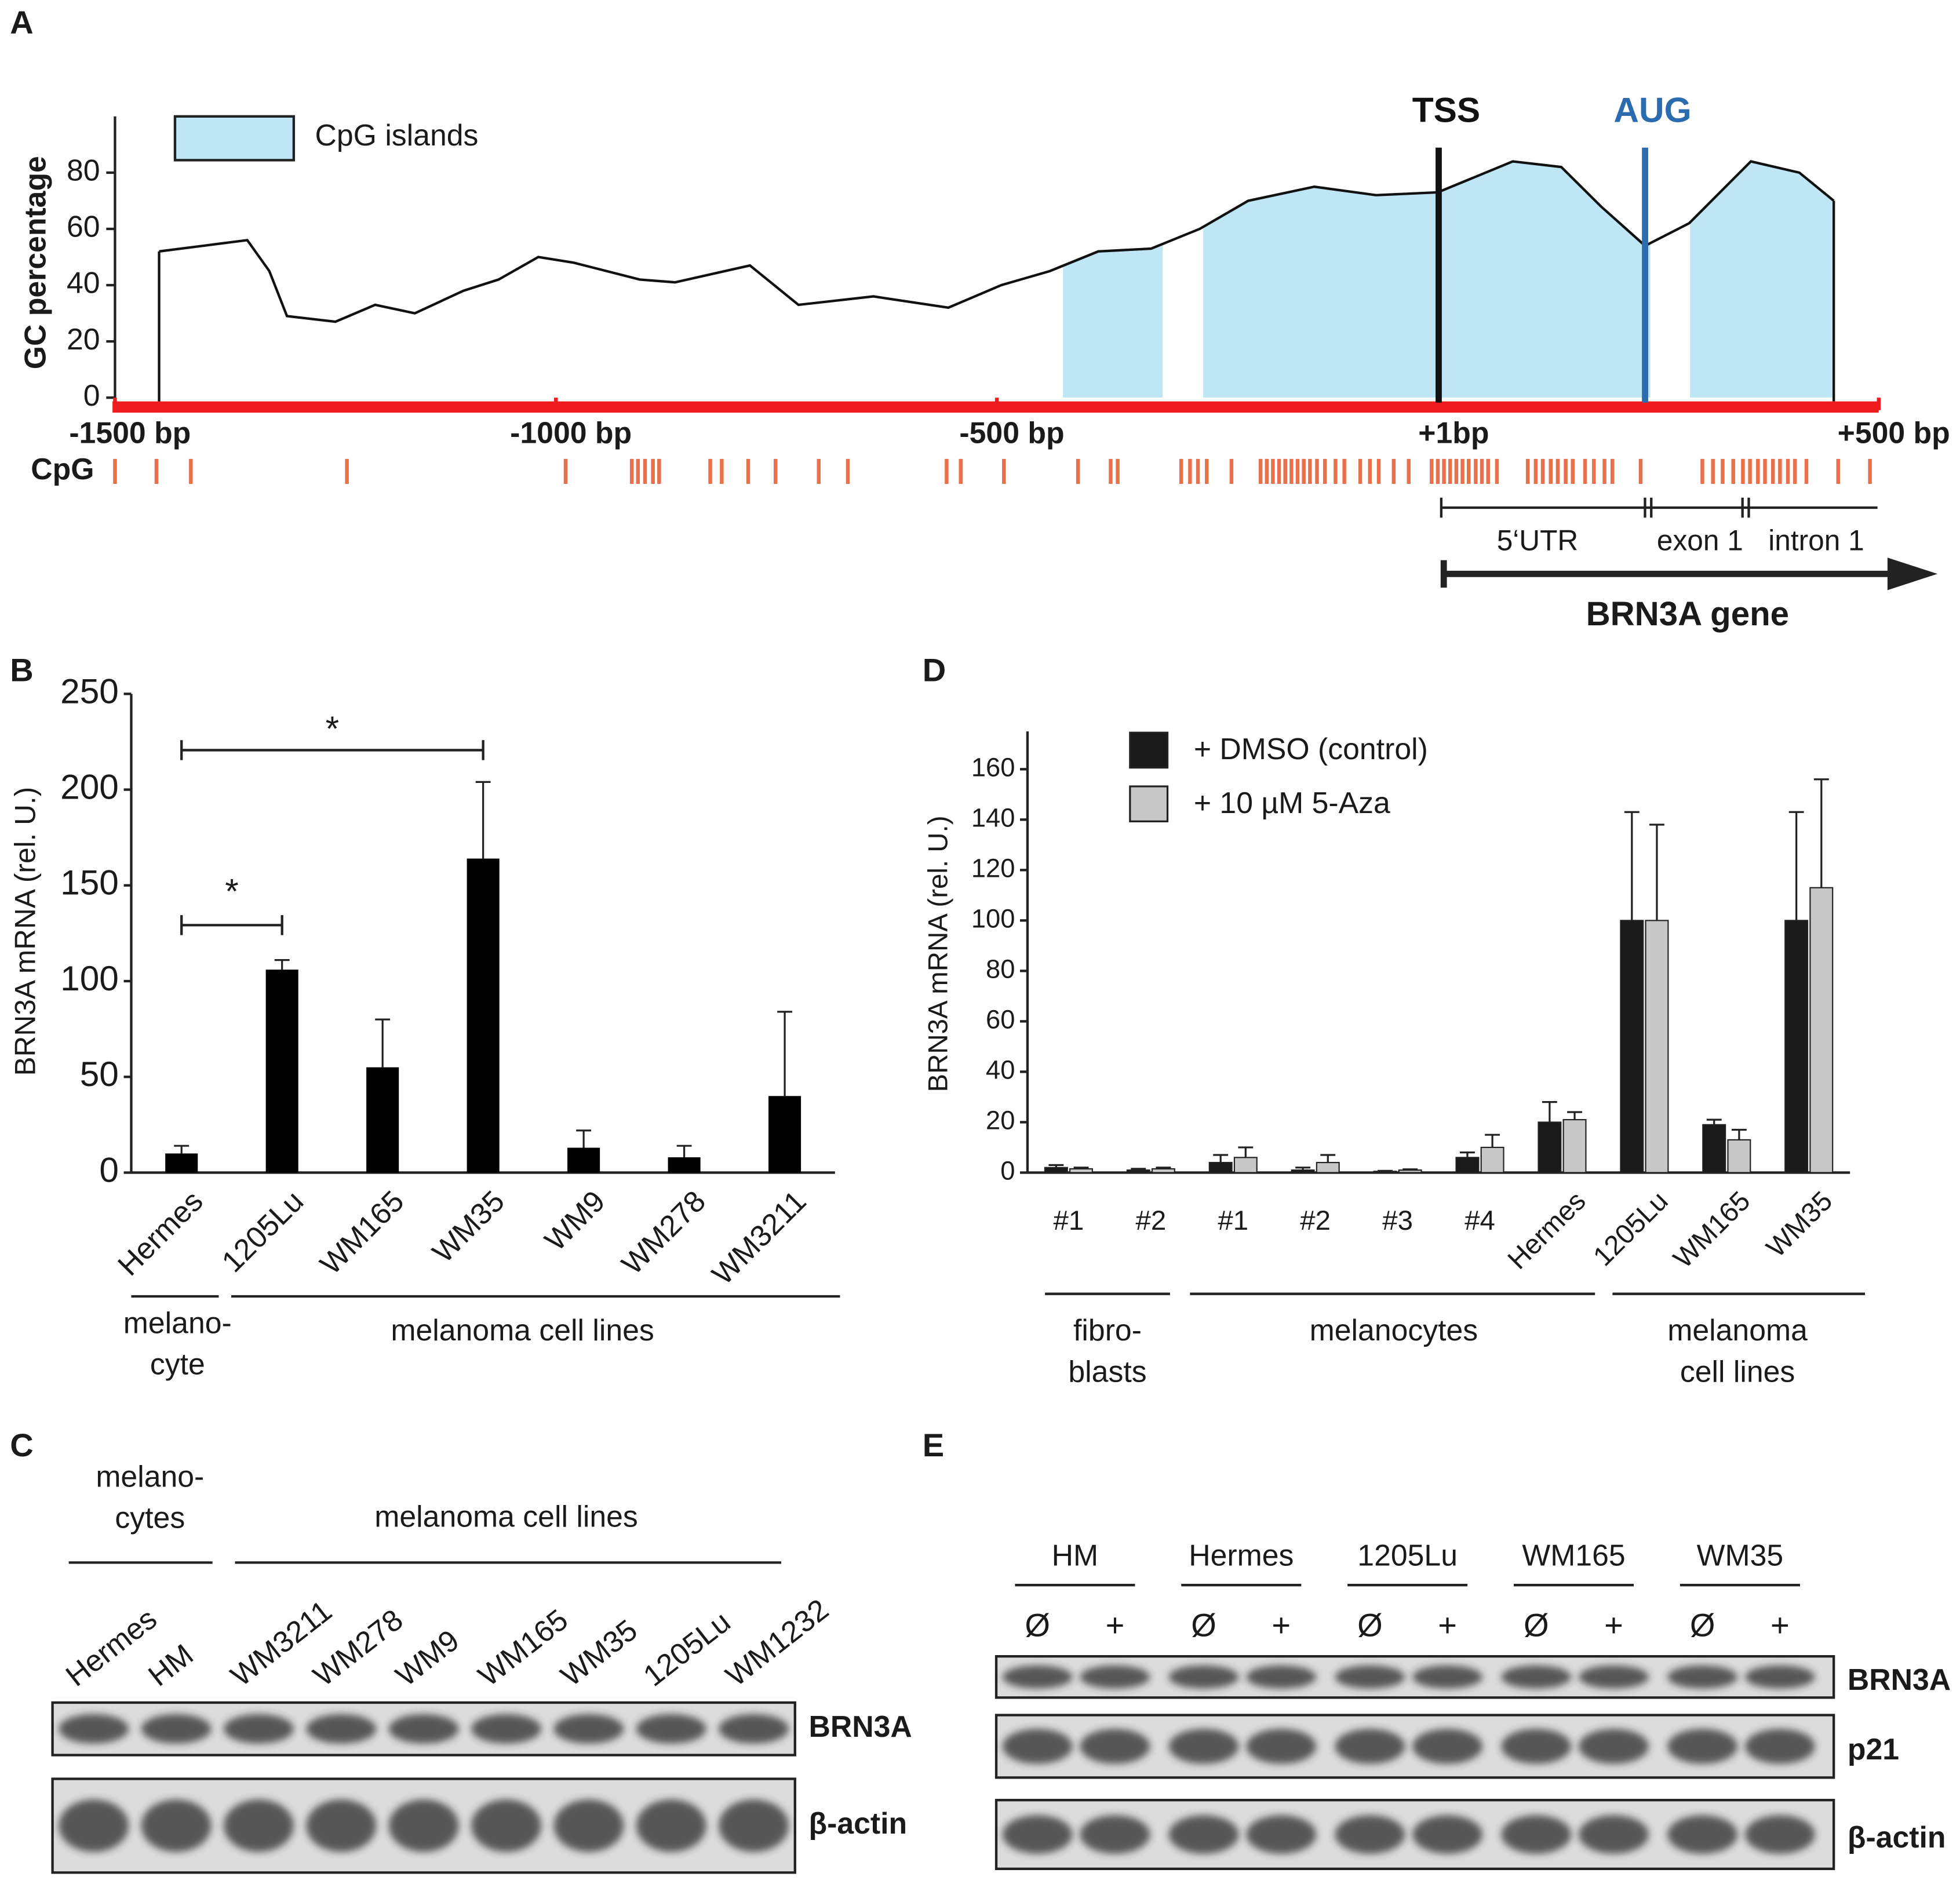 The height and width of the screenshot is (1884, 1960). Describe the element at coordinates (993, 868) in the screenshot. I see `y-tick-label: 120` at that location.